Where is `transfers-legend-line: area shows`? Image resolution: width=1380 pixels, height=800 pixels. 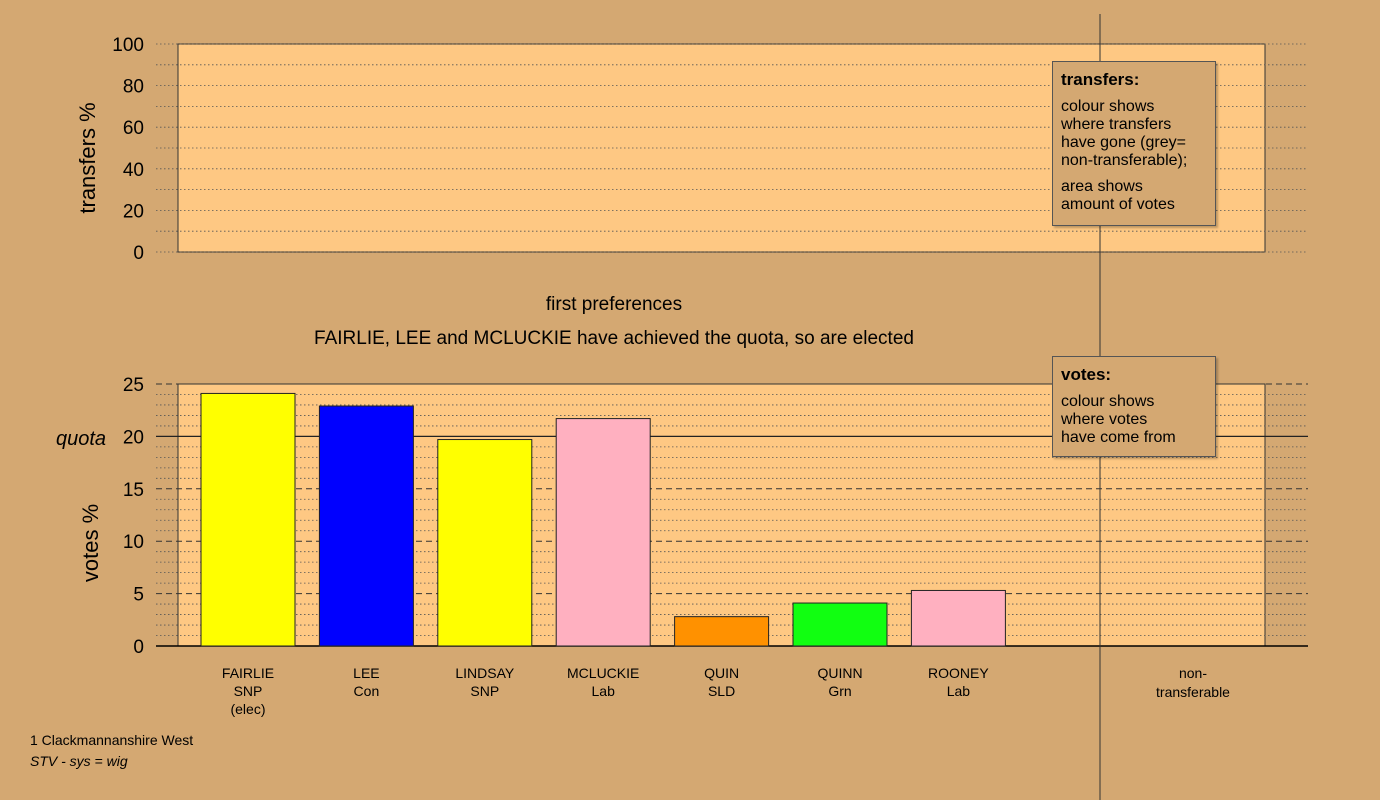 transfers-legend-line: area shows is located at coordinates (1102, 186).